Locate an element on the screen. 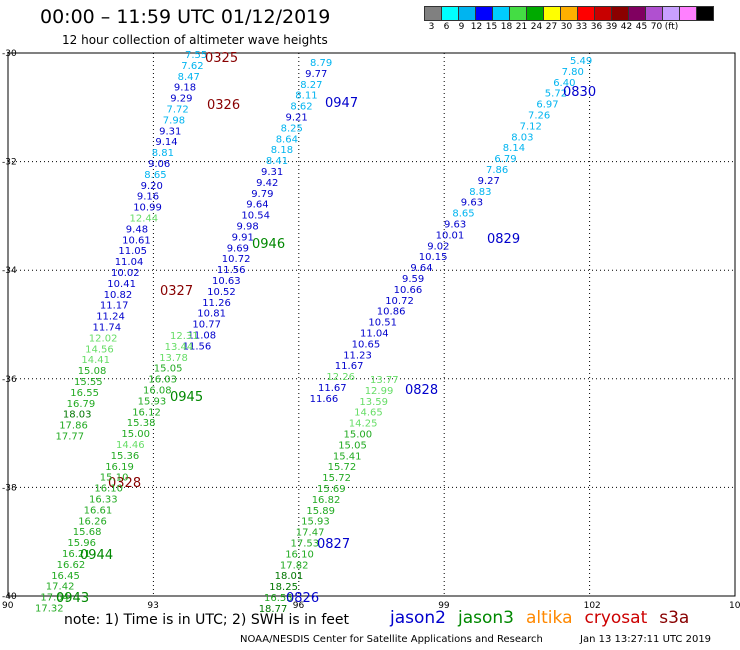 Image resolution: width=740 pixels, height=650 pixels. wave-height-value: 7.72 is located at coordinates (178, 110).